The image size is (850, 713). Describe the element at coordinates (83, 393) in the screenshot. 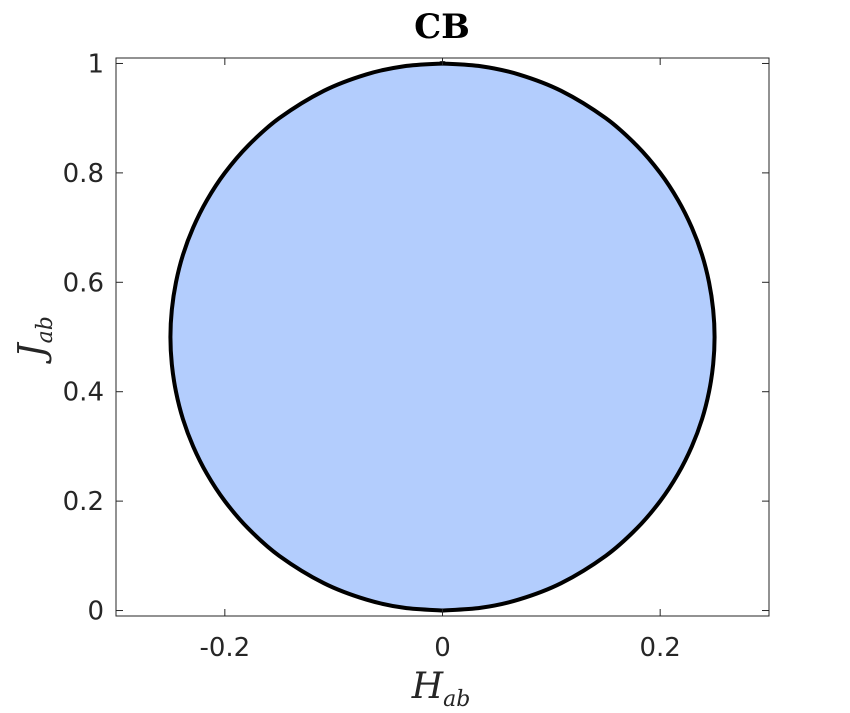

I see `y-tick-label: 0.4` at that location.